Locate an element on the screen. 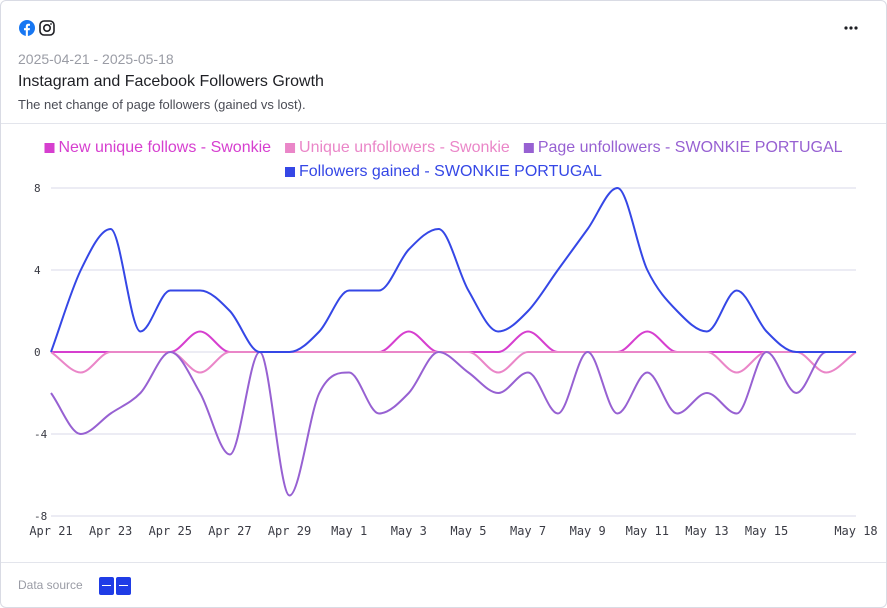 The height and width of the screenshot is (608, 887). data-source-icon is located at coordinates (115, 586).